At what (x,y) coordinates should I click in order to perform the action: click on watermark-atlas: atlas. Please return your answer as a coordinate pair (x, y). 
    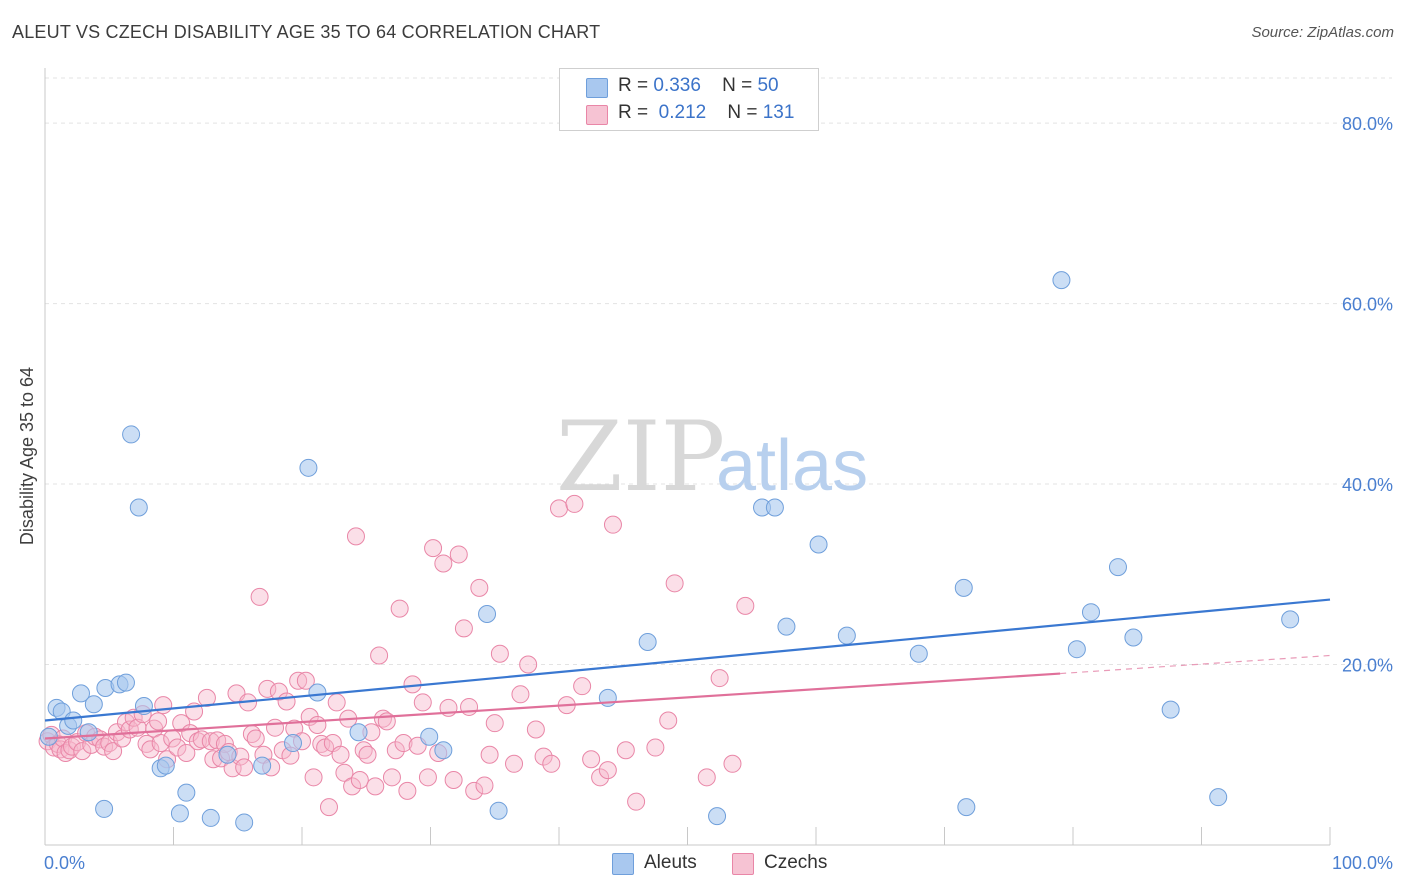
    Looking at the image, I should click on (792, 466).